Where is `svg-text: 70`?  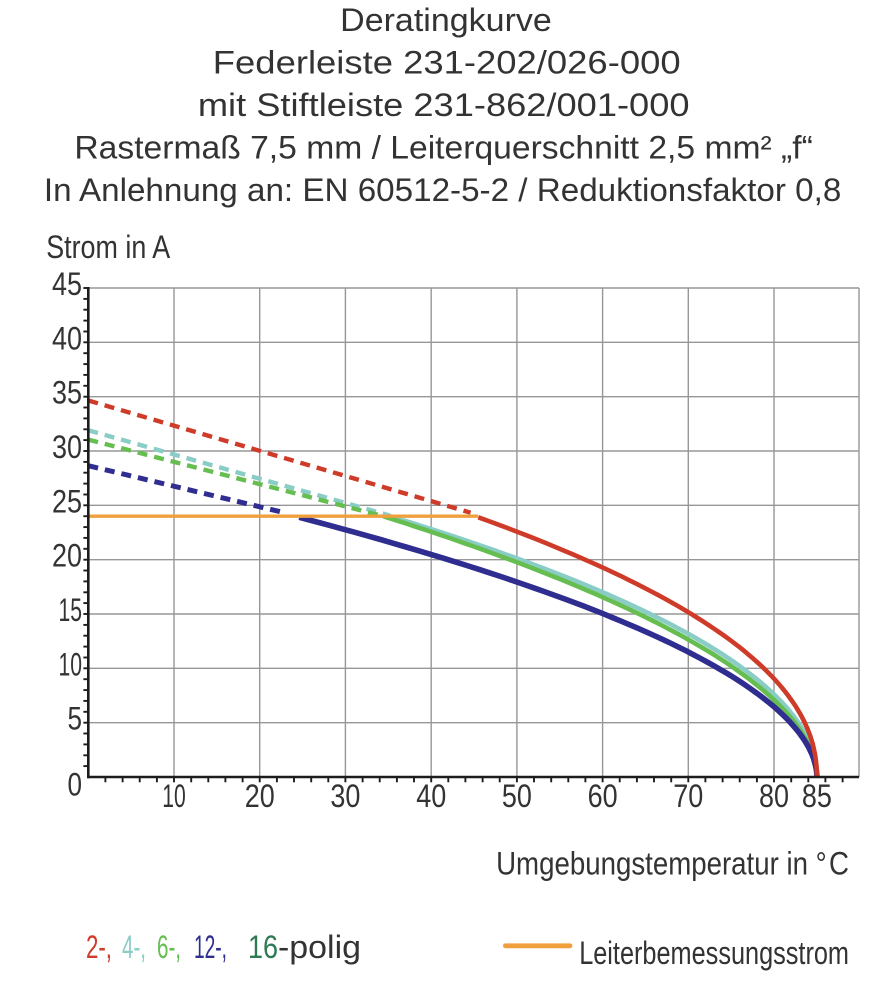
svg-text: 70 is located at coordinates (688, 796).